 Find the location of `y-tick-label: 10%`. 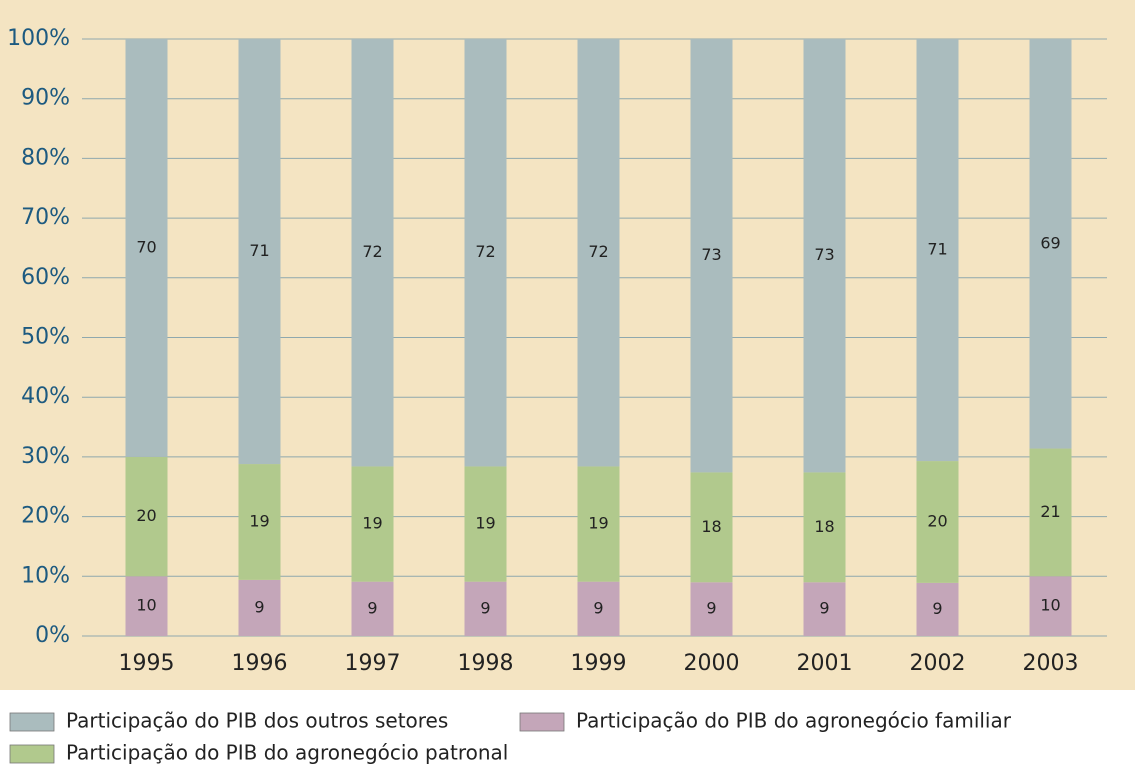

y-tick-label: 10% is located at coordinates (45, 575).